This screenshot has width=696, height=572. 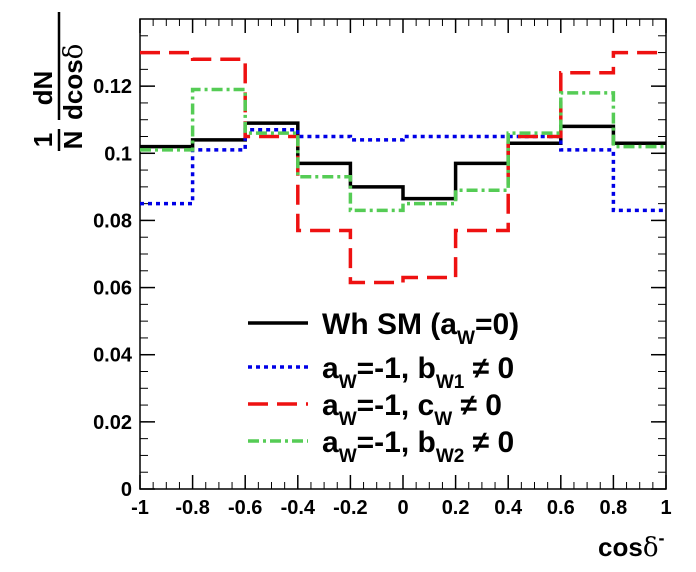 What do you see at coordinates (665, 508) in the screenshot?
I see `x-tick-label: 1` at bounding box center [665, 508].